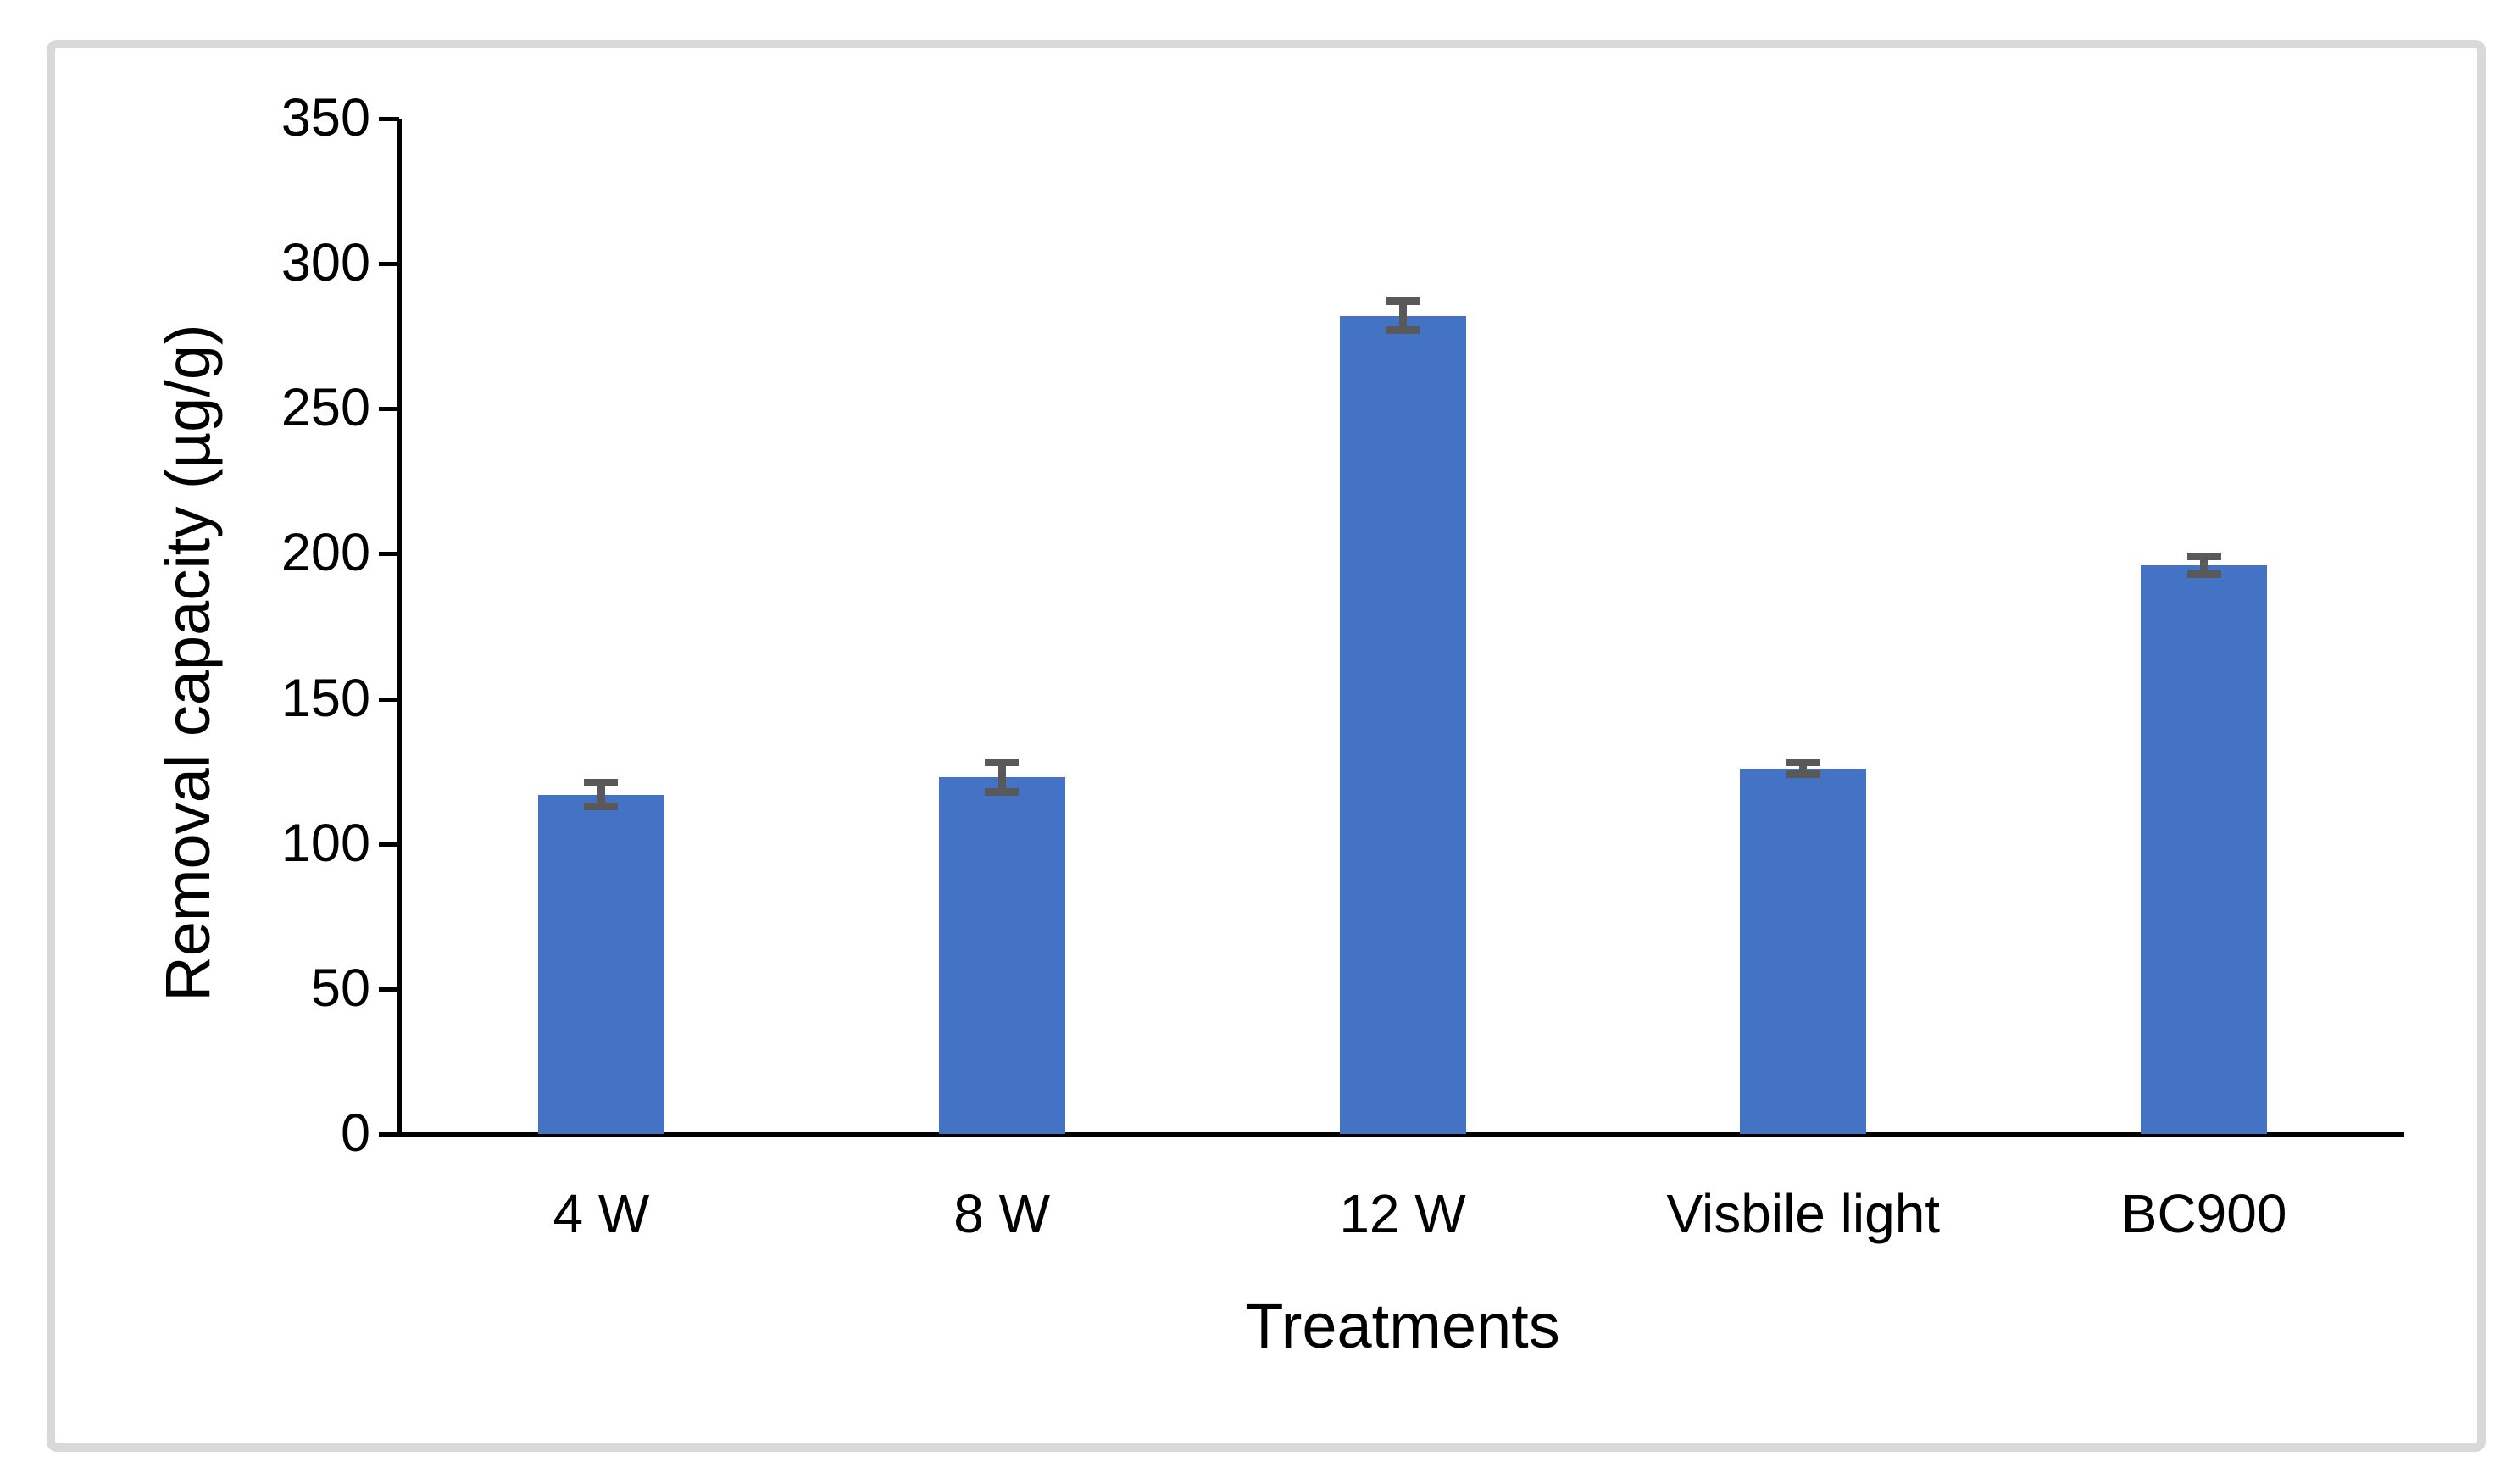 The height and width of the screenshot is (1484, 2517). What do you see at coordinates (325, 843) in the screenshot?
I see `y-tick-label: 100` at bounding box center [325, 843].